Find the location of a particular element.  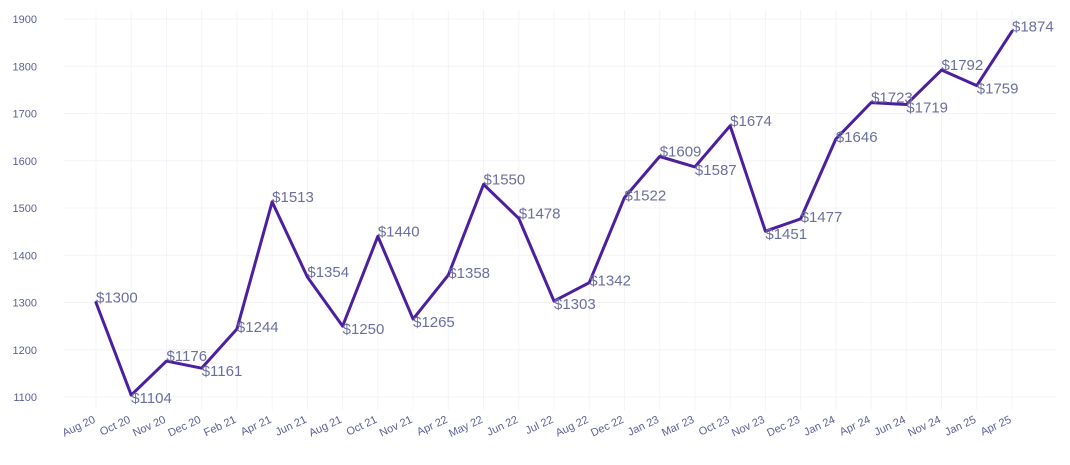

x-tick-label: Dec 22 is located at coordinates (607, 427).